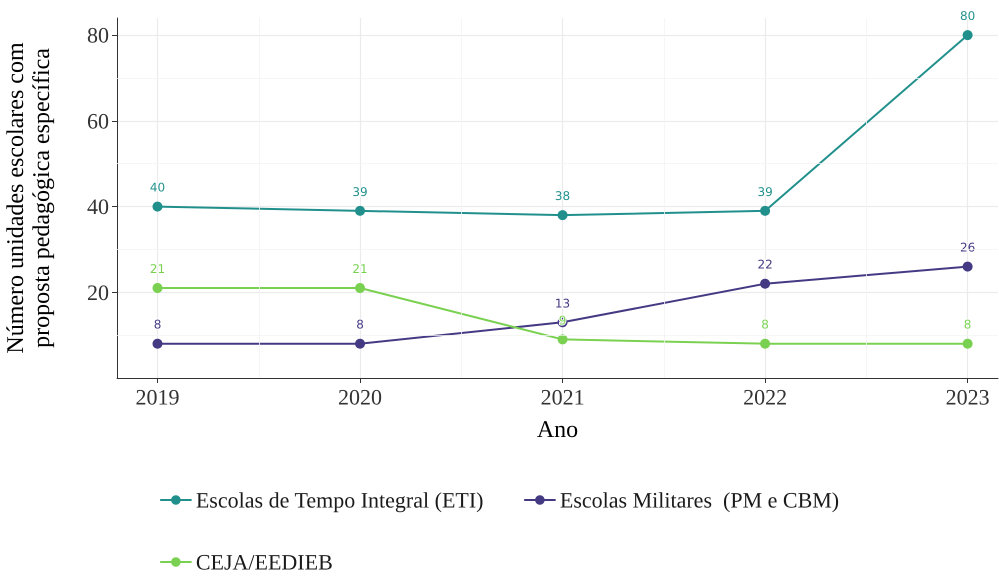 This screenshot has width=999, height=578. What do you see at coordinates (968, 16) in the screenshot?
I see `data-label: 80` at bounding box center [968, 16].